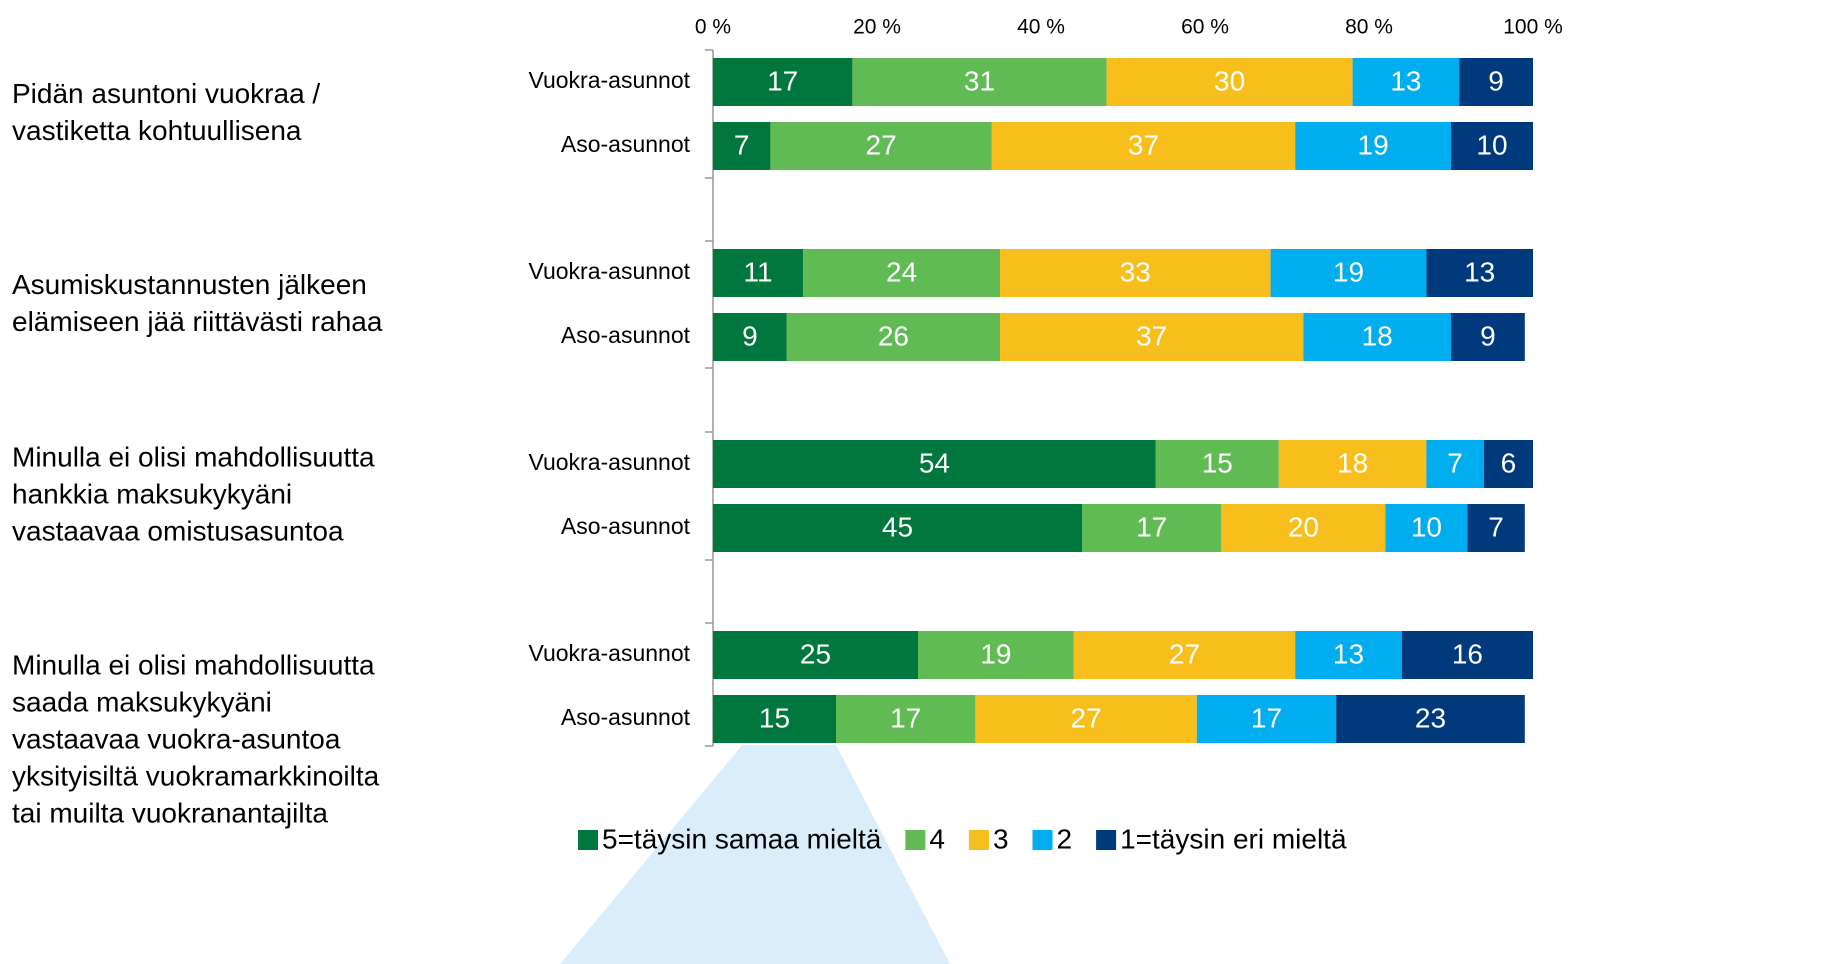 The image size is (1829, 964). I want to click on x-tick-label: 100 %, so click(1533, 27).